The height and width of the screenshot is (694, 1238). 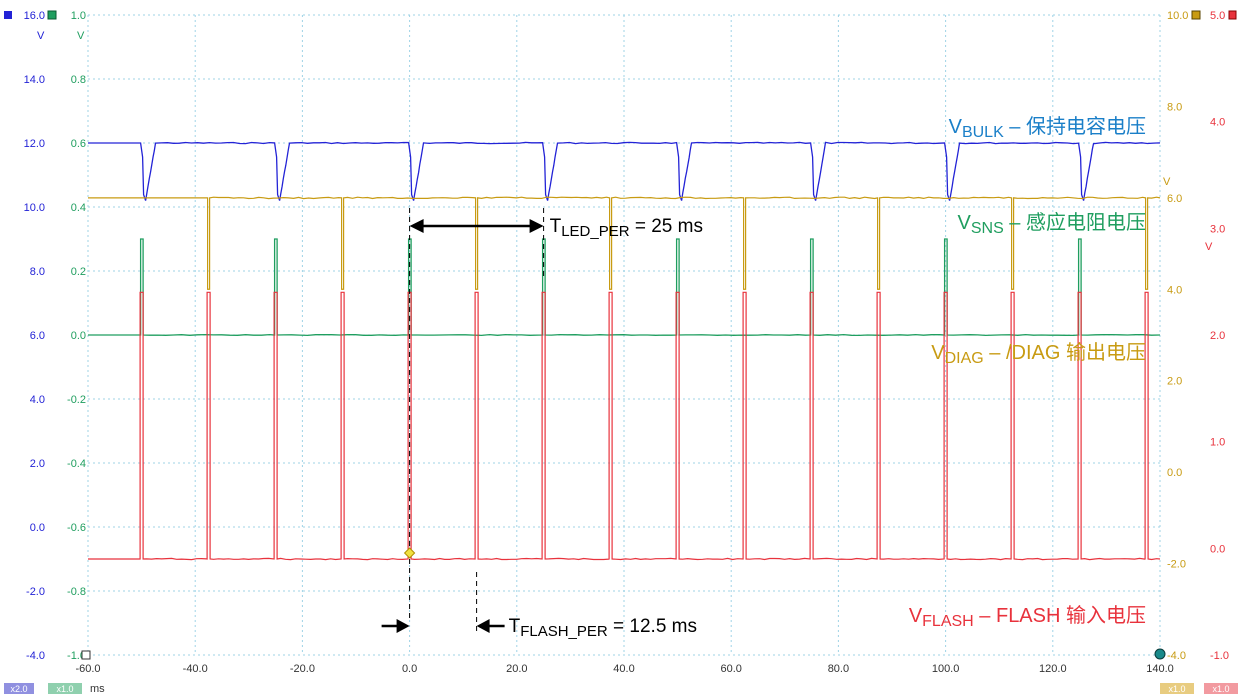 I want to click on flash-axis-tick-label: 0.0, so click(x=1217, y=549).